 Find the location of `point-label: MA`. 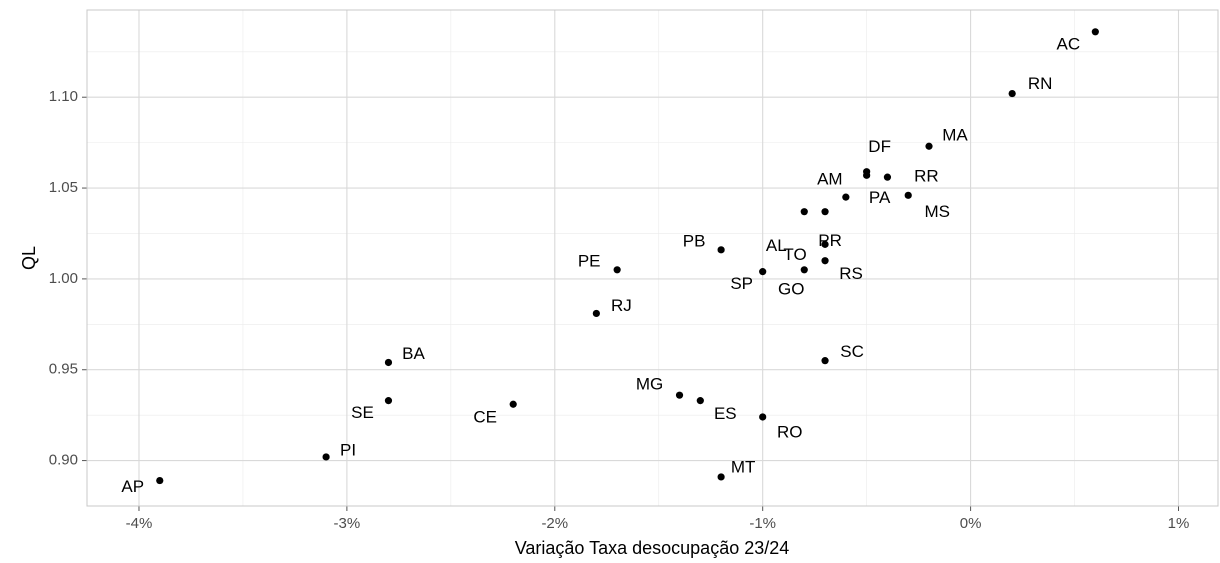

point-label: MA is located at coordinates (955, 135).